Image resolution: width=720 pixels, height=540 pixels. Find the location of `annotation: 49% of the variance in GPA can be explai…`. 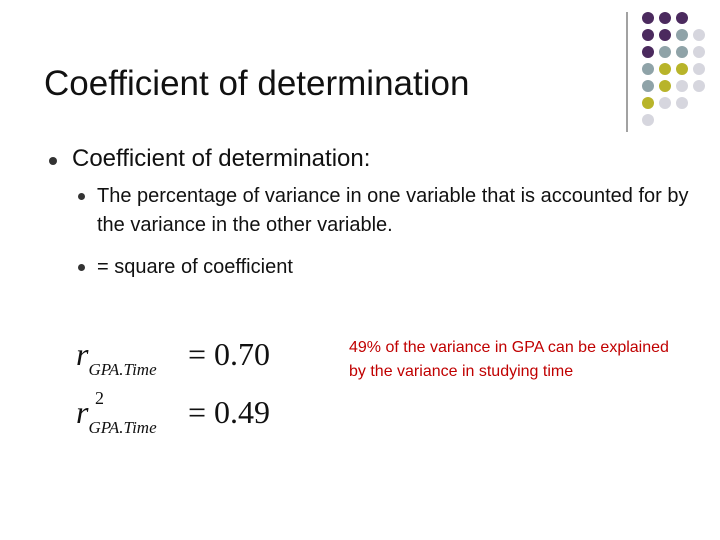

annotation: 49% of the variance in GPA can be explai… is located at coordinates (509, 359).